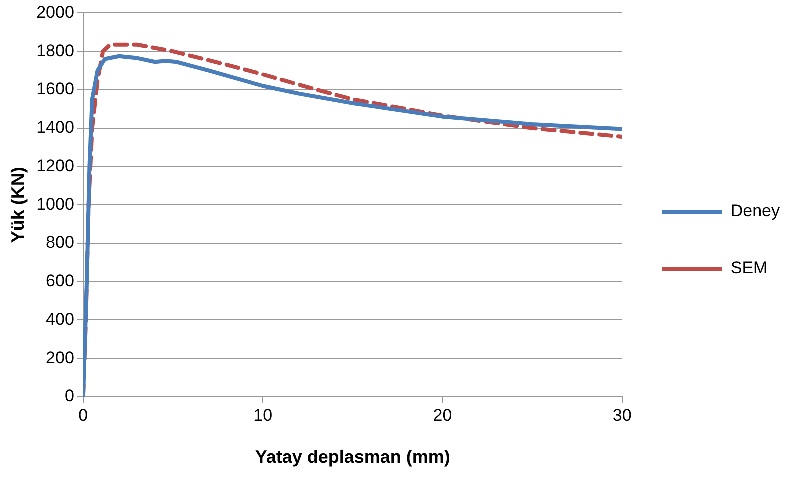 The image size is (800, 477). I want to click on x-tick-label: 0, so click(83, 415).